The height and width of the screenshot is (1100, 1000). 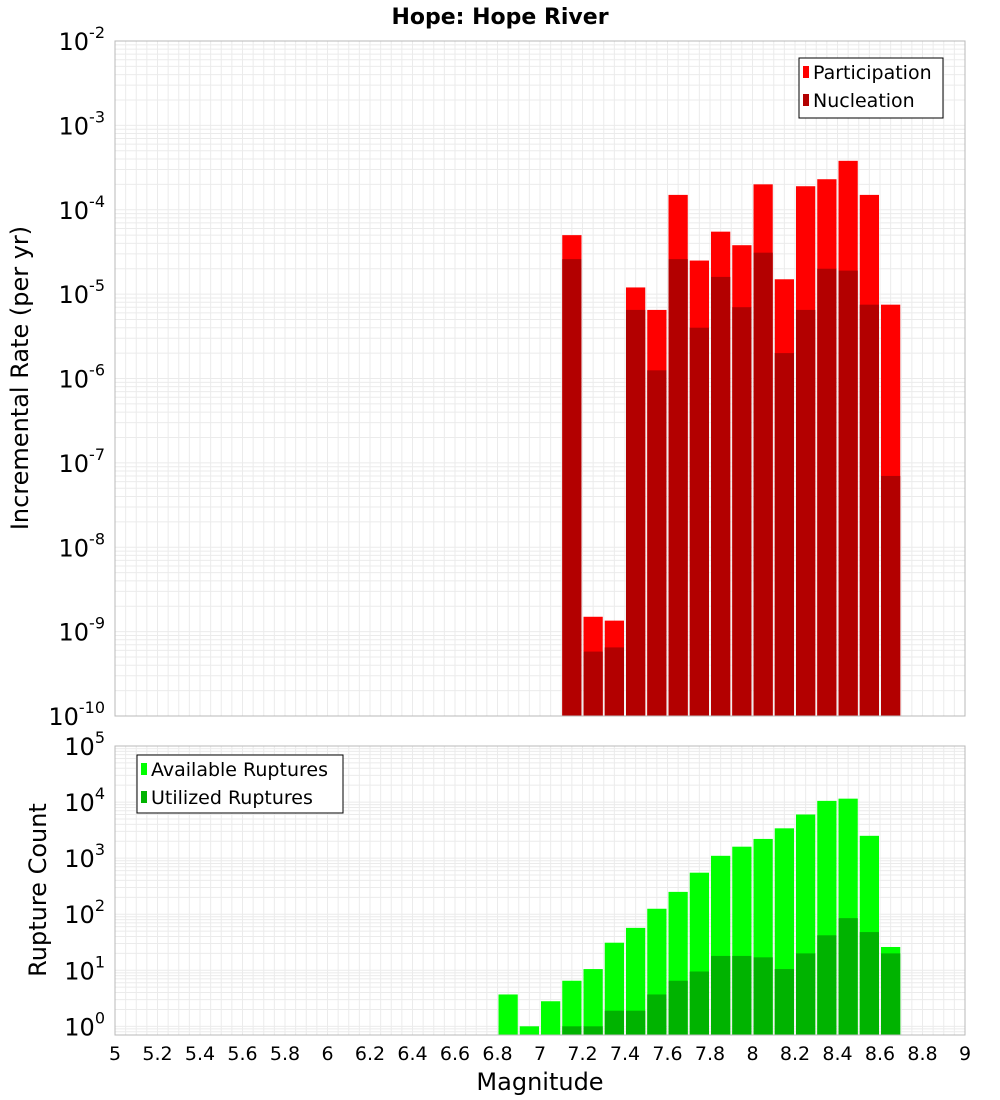 What do you see at coordinates (84, 1024) in the screenshot?
I see `count-y-tick-label: 10⁰` at bounding box center [84, 1024].